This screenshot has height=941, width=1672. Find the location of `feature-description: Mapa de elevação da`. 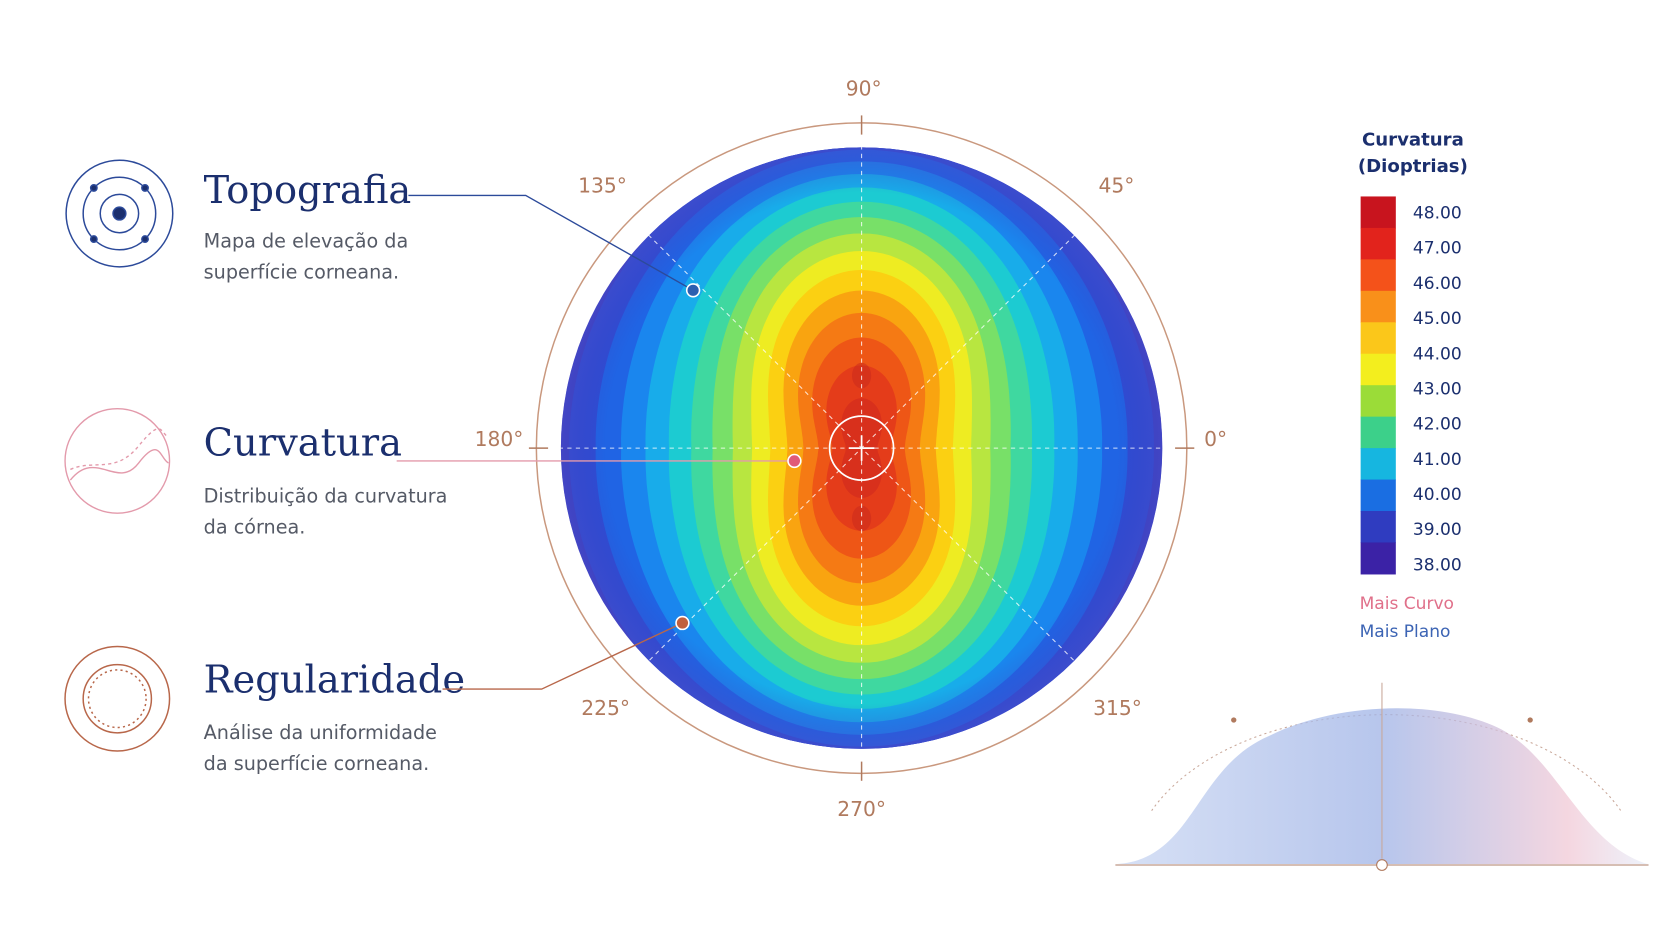

feature-description: Mapa de elevação da is located at coordinates (306, 241).